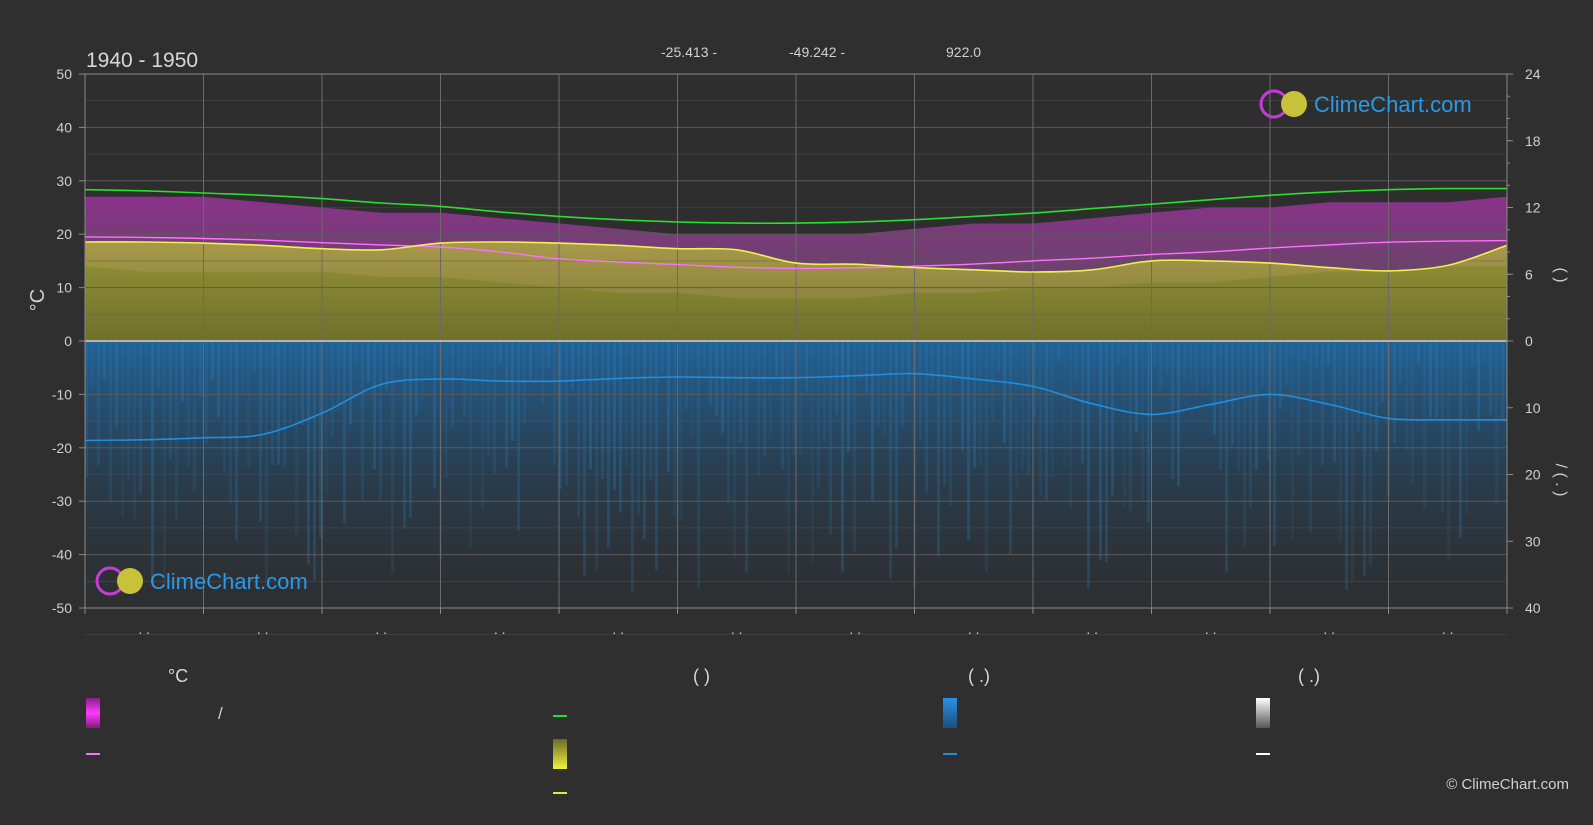 This screenshot has width=1593, height=825. I want to click on precipitation-line, so click(796, 407).